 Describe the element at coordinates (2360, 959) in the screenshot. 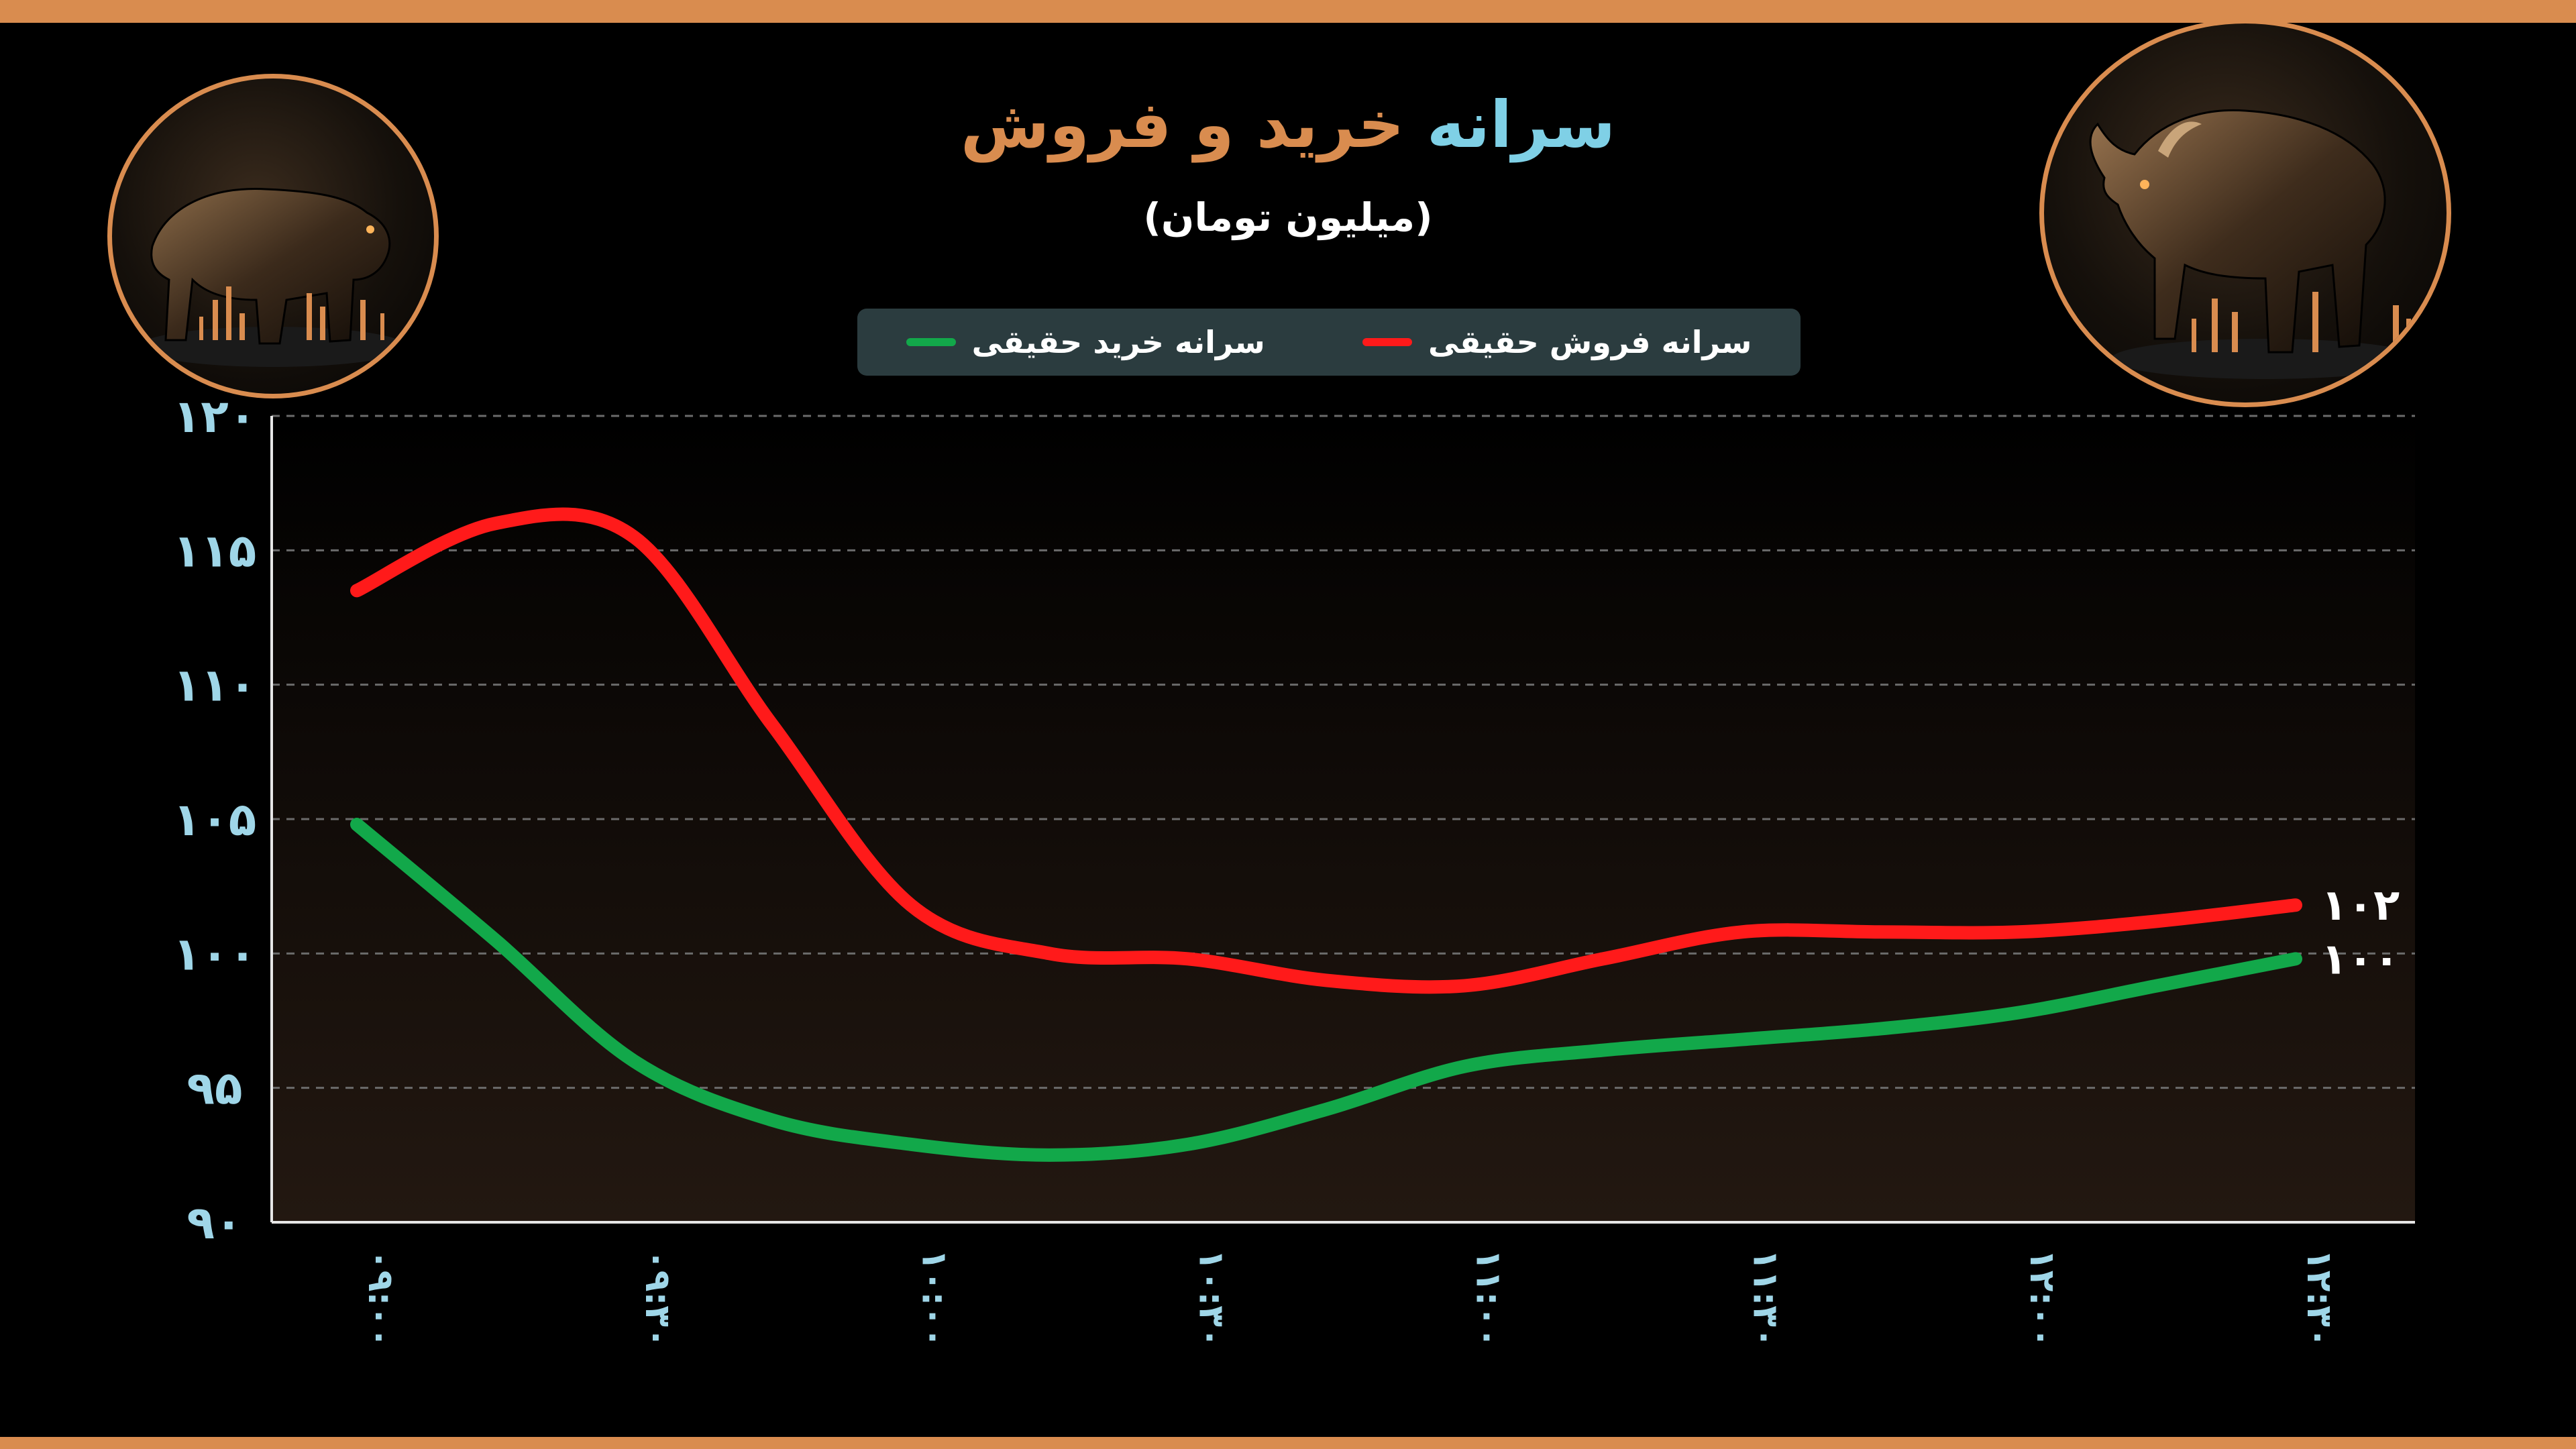

I see `end-label-buy: ۱۰۰` at that location.